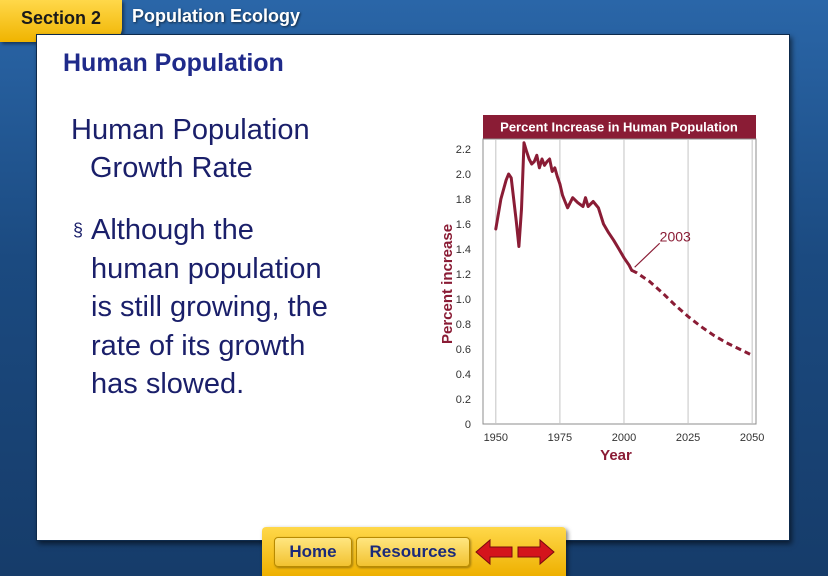 Image resolution: width=828 pixels, height=576 pixels. What do you see at coordinates (494, 552) in the screenshot?
I see `arrow-left-icon` at bounding box center [494, 552].